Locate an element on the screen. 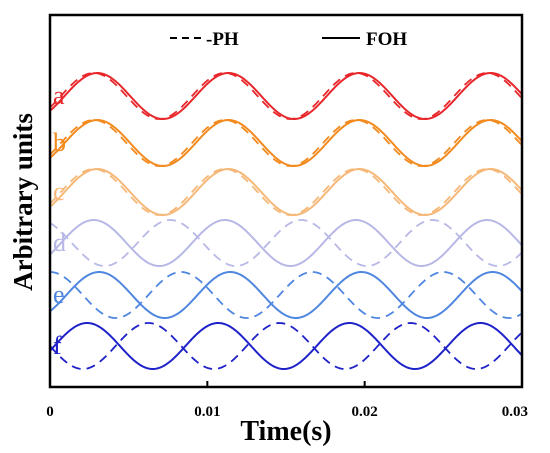 This screenshot has height=453, width=550. series-foh-f is located at coordinates (286, 346).